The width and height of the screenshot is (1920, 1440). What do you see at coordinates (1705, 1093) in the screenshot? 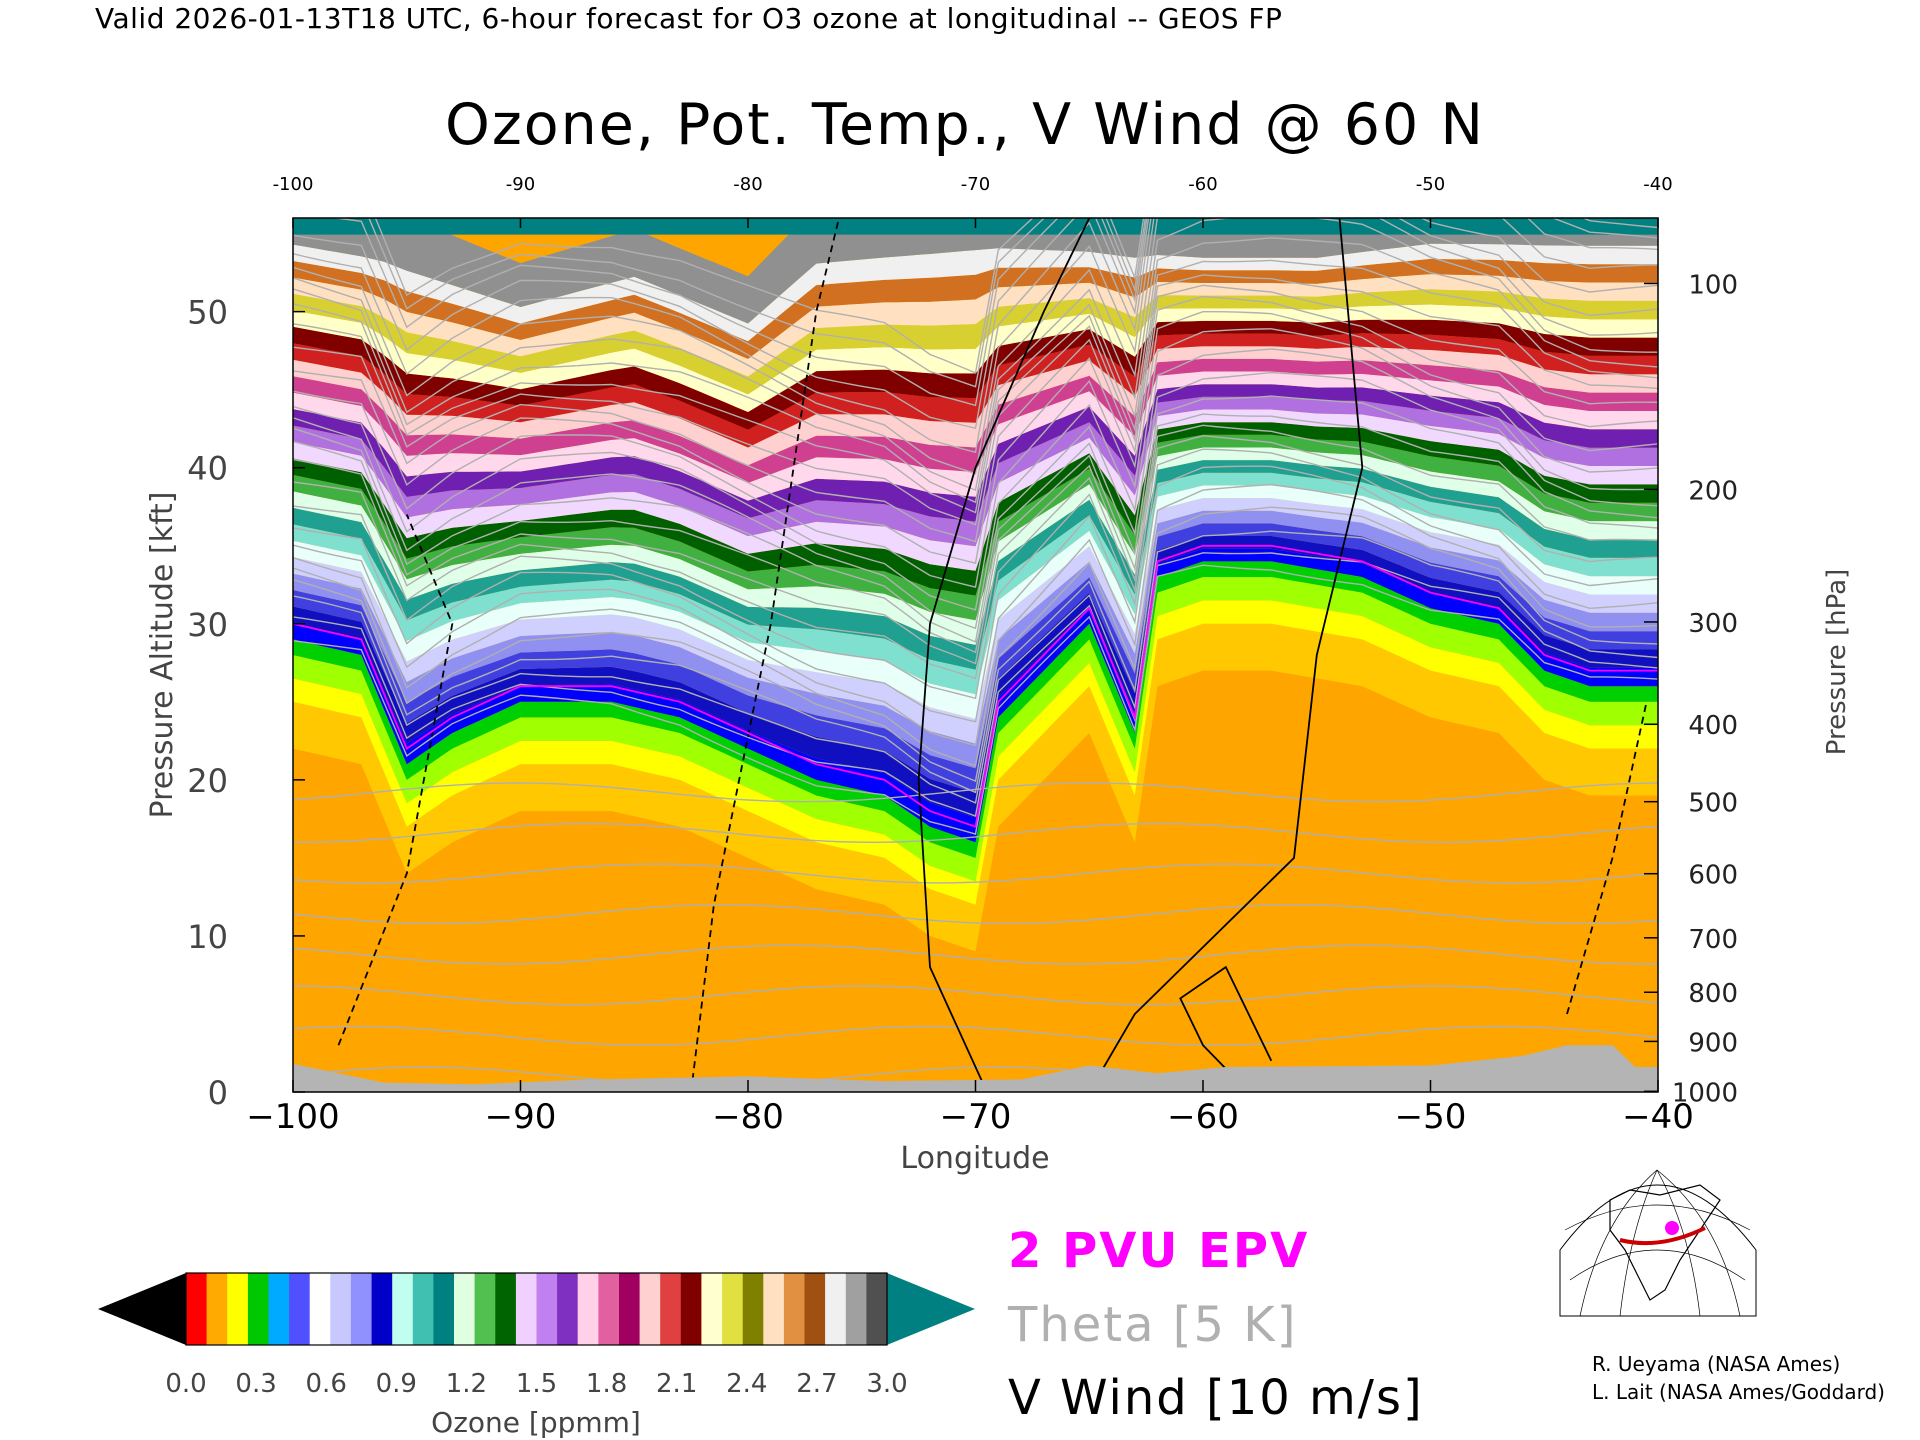
I see `pressure-tick-label: 1000` at bounding box center [1705, 1093].